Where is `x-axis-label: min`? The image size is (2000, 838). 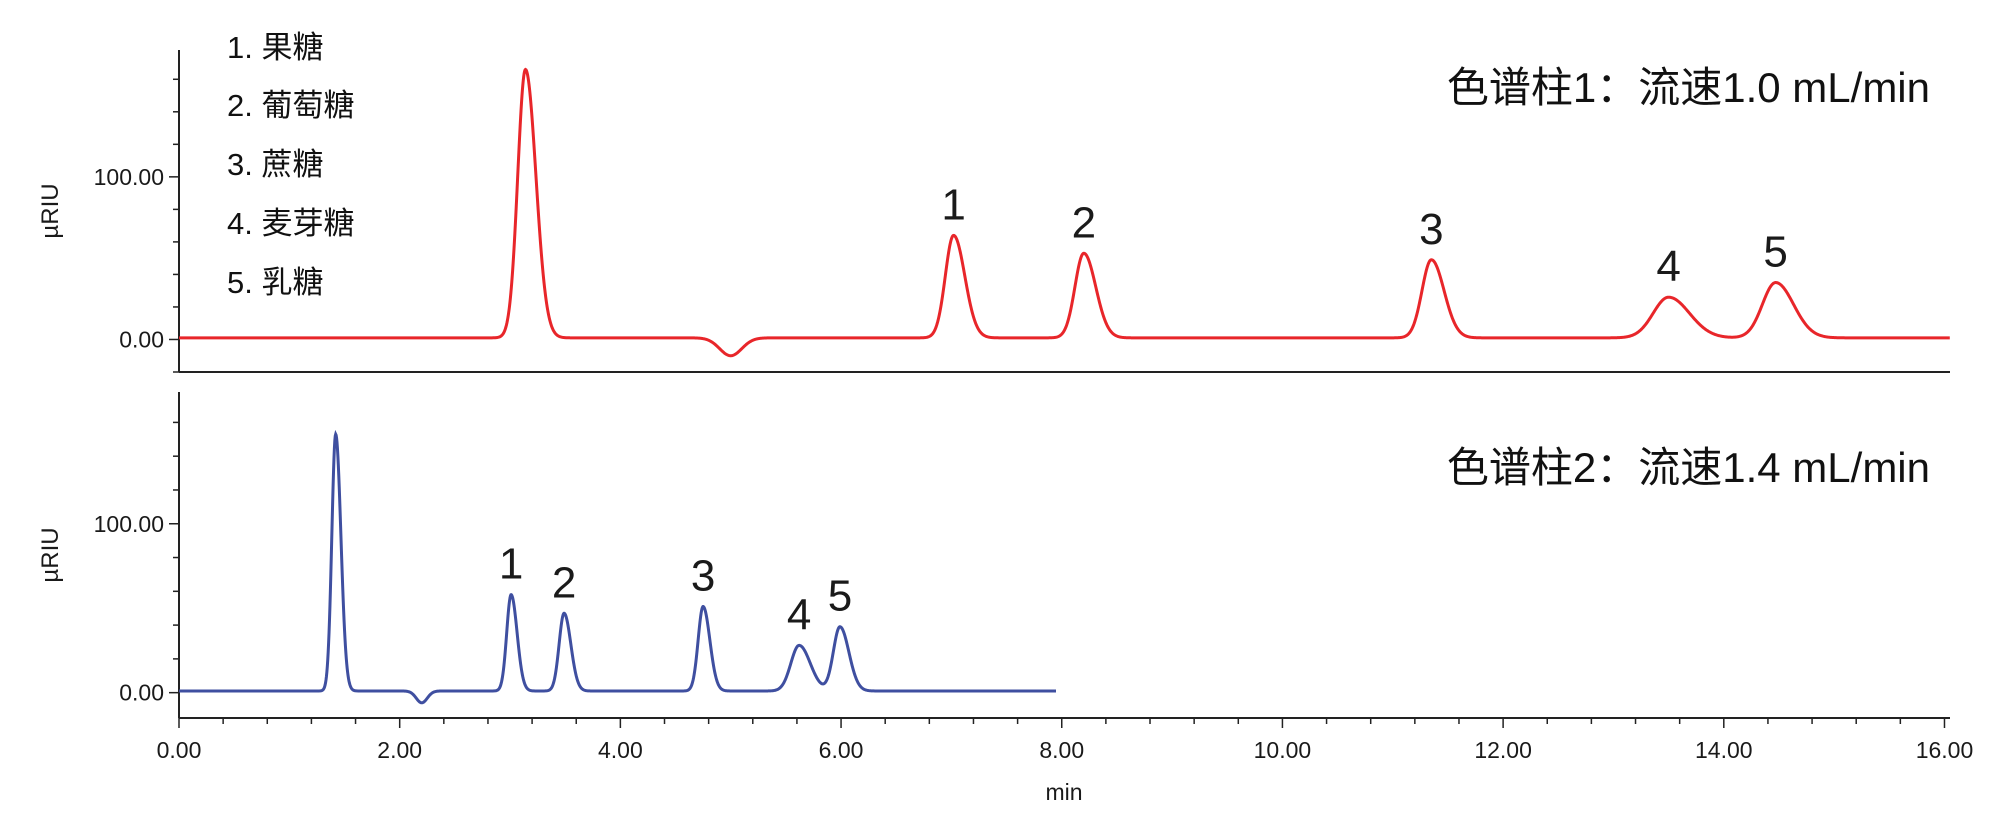
x-axis-label: min is located at coordinates (1063, 792).